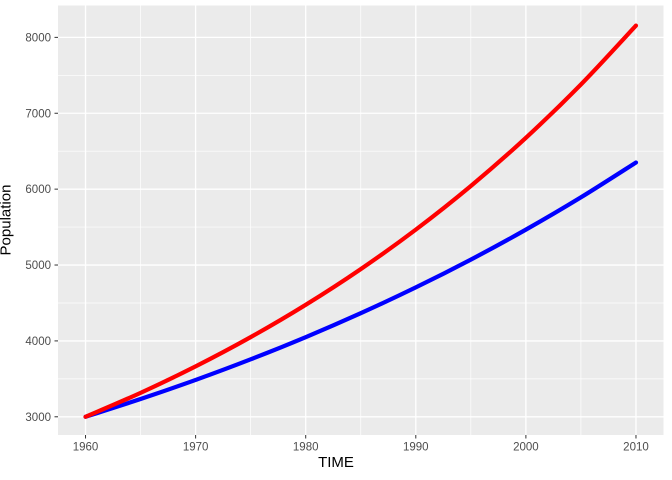 This screenshot has height=480, width=672. I want to click on x-tick-label: 1990, so click(416, 448).